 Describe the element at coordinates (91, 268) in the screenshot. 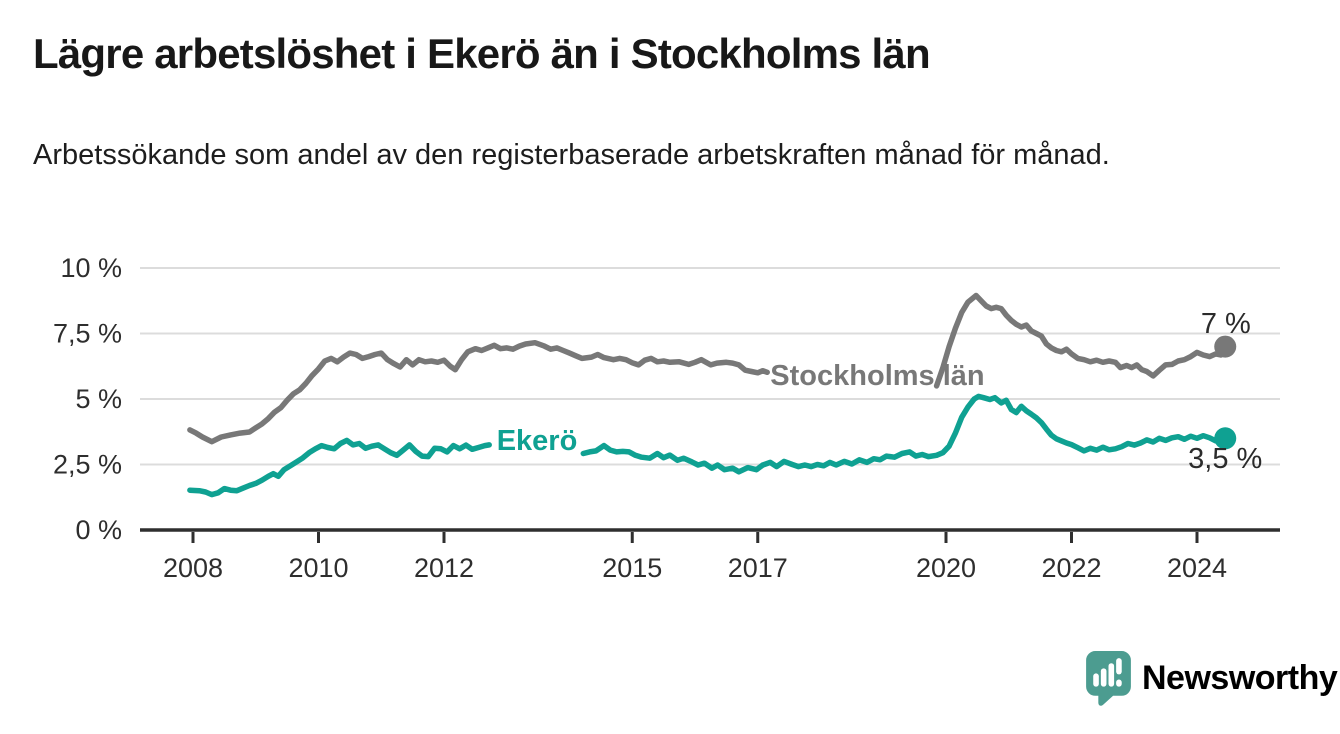

I see `y-axis-tick-label: 10 %` at that location.